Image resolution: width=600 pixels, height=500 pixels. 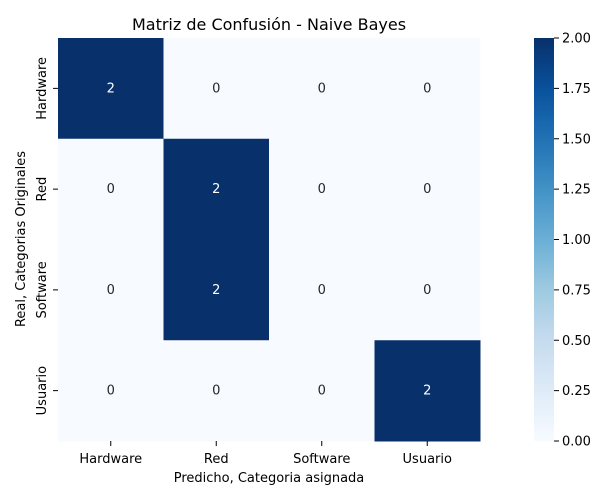 I want to click on x-axis-ticks: Hardware Red Software Usuario, so click(x=265, y=454).